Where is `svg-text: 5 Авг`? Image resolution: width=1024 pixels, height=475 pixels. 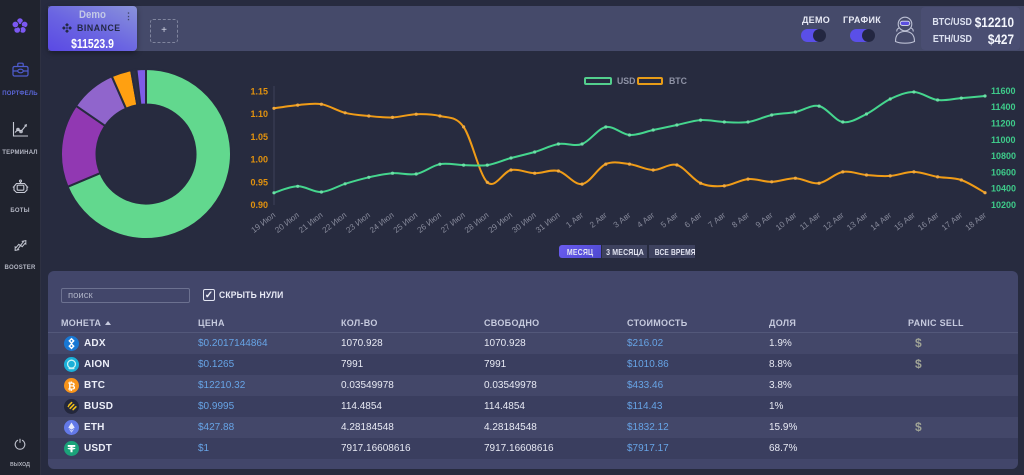 svg-text: 5 Авг is located at coordinates (669, 219).